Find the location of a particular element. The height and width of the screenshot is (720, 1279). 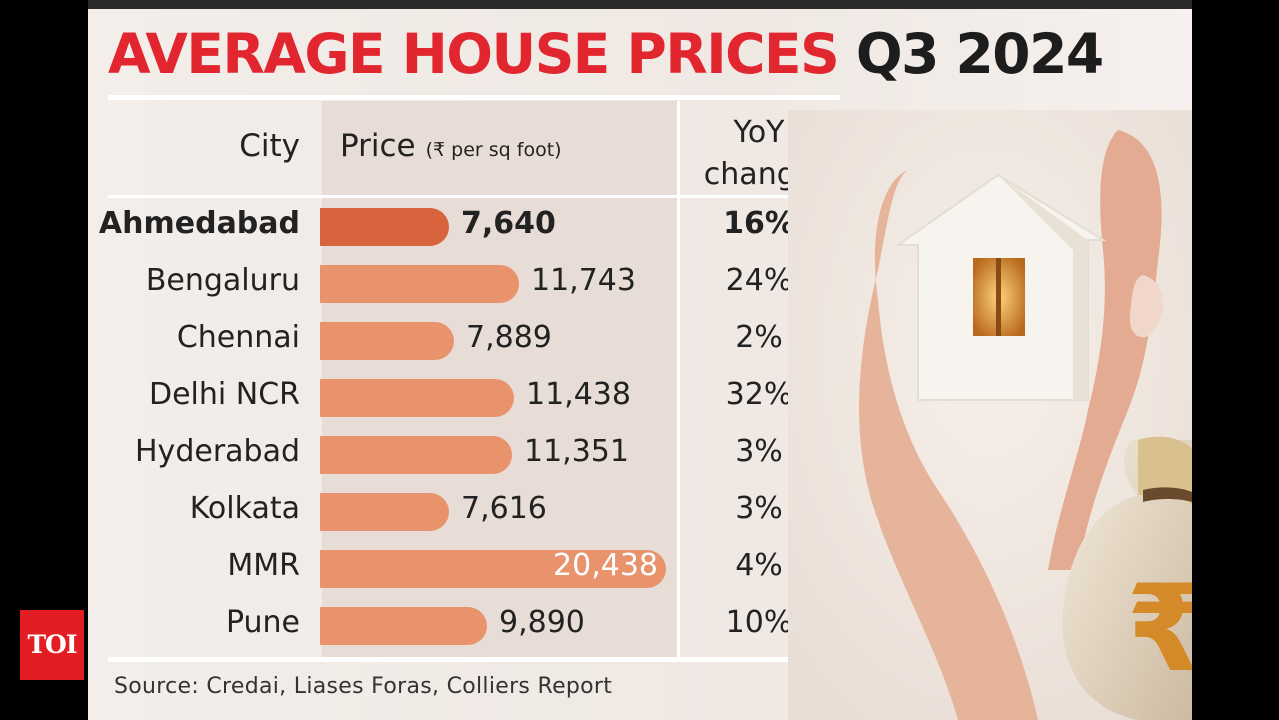

divider-header is located at coordinates (474, 196).